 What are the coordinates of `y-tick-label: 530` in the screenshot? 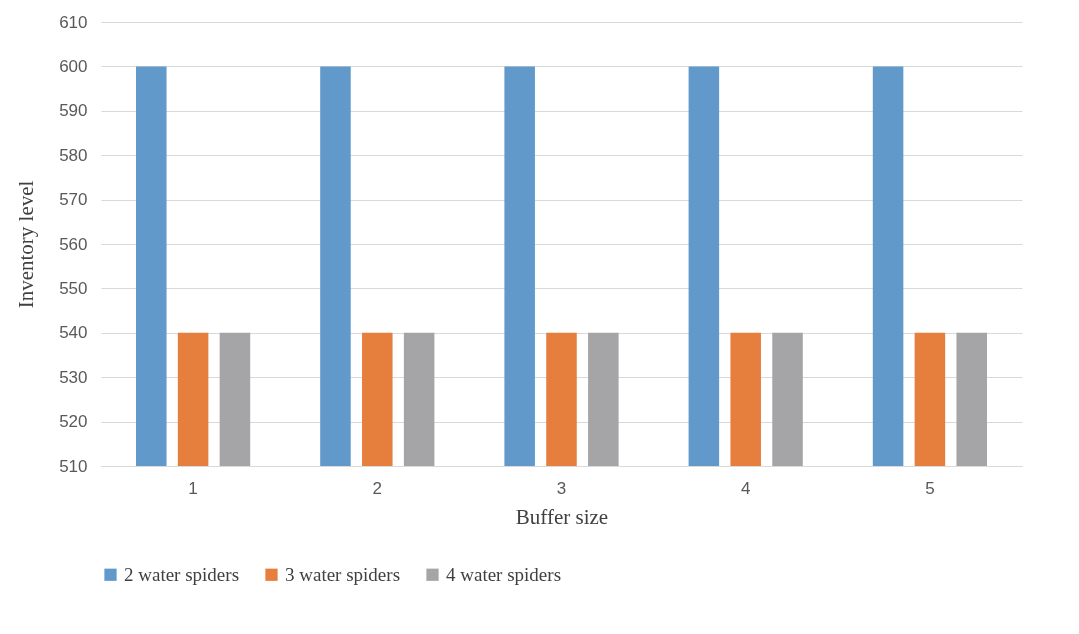 It's located at (73, 377).